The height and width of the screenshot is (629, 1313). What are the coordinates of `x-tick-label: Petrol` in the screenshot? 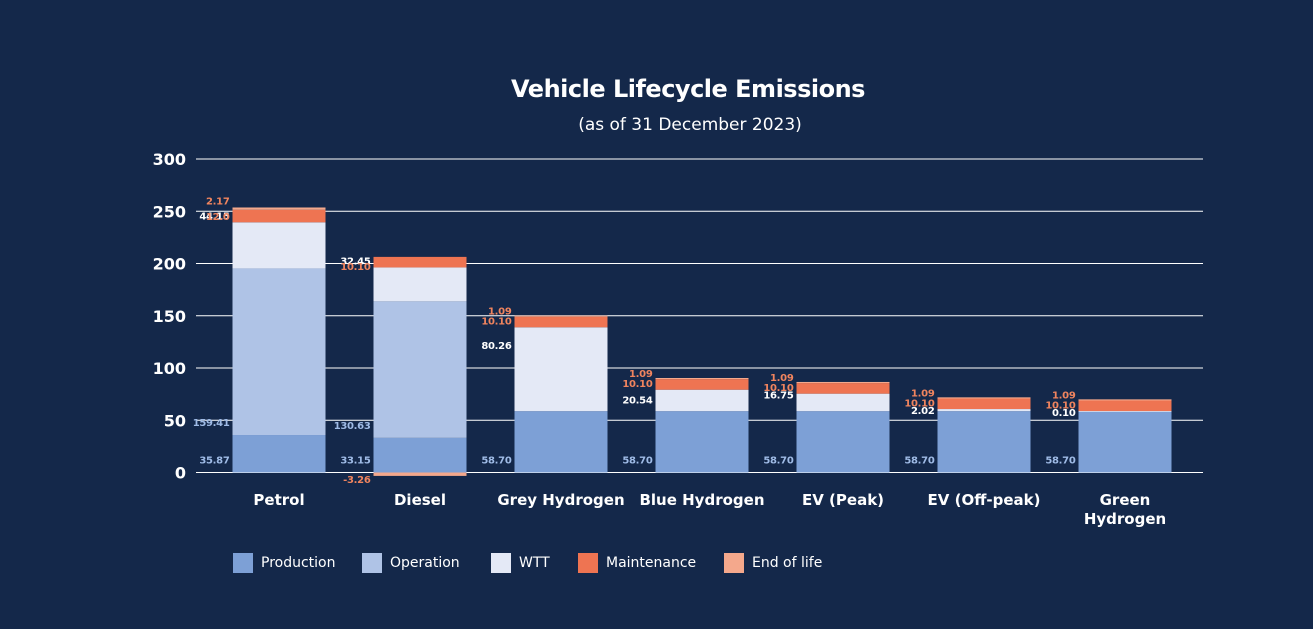 It's located at (278, 500).